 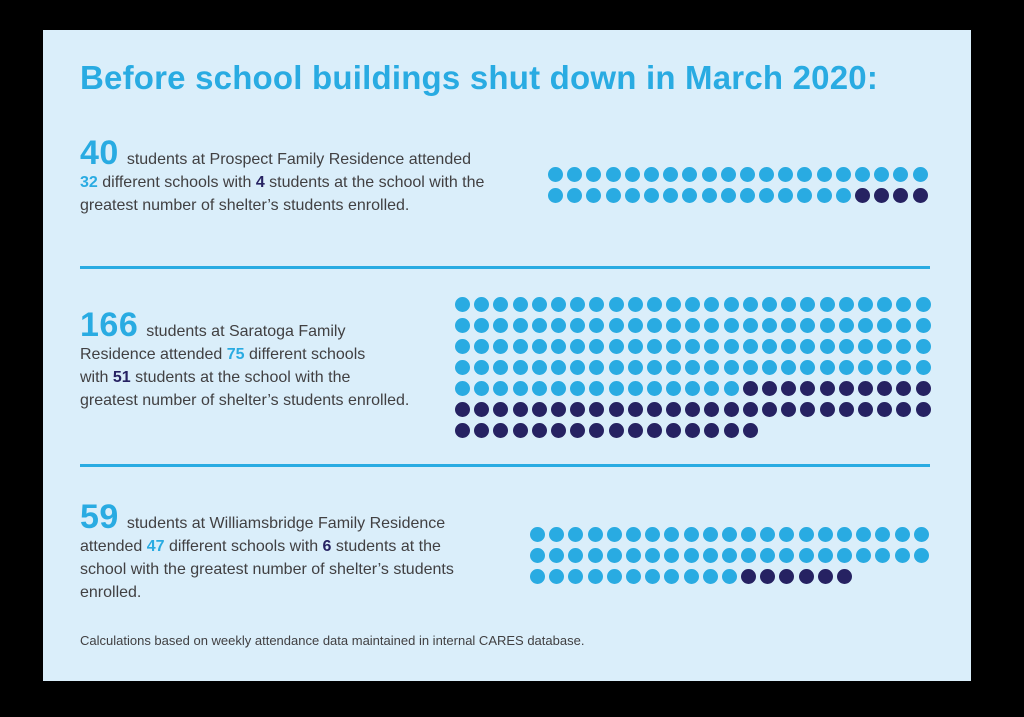 I want to click on stat-highlight-number: 4, so click(x=260, y=182).